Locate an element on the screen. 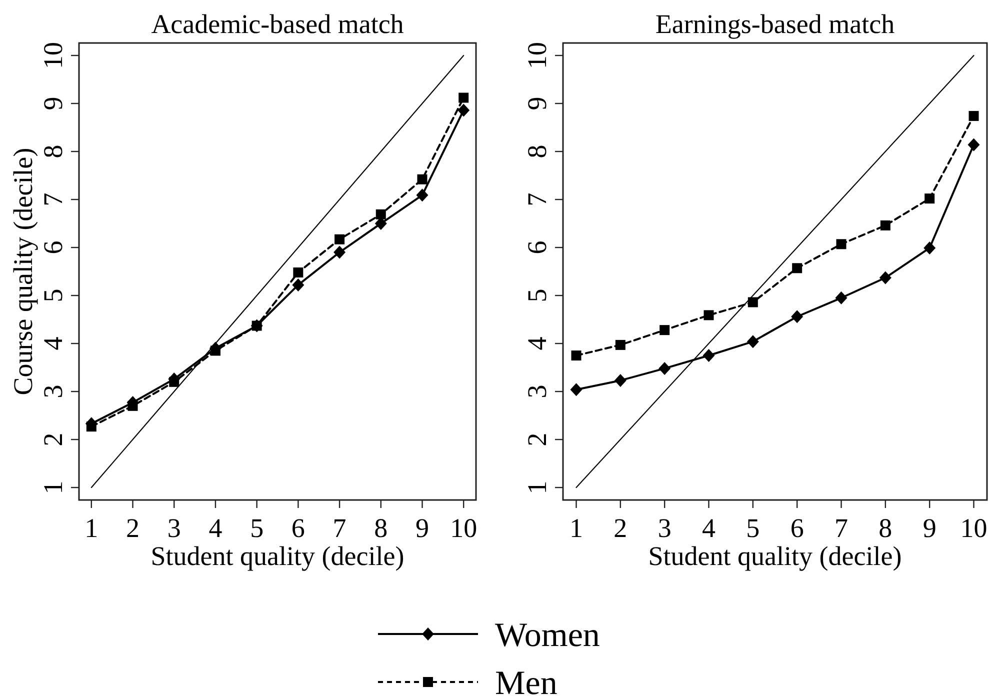 The image size is (990, 698). chart-title: Earnings-based match is located at coordinates (775, 24).